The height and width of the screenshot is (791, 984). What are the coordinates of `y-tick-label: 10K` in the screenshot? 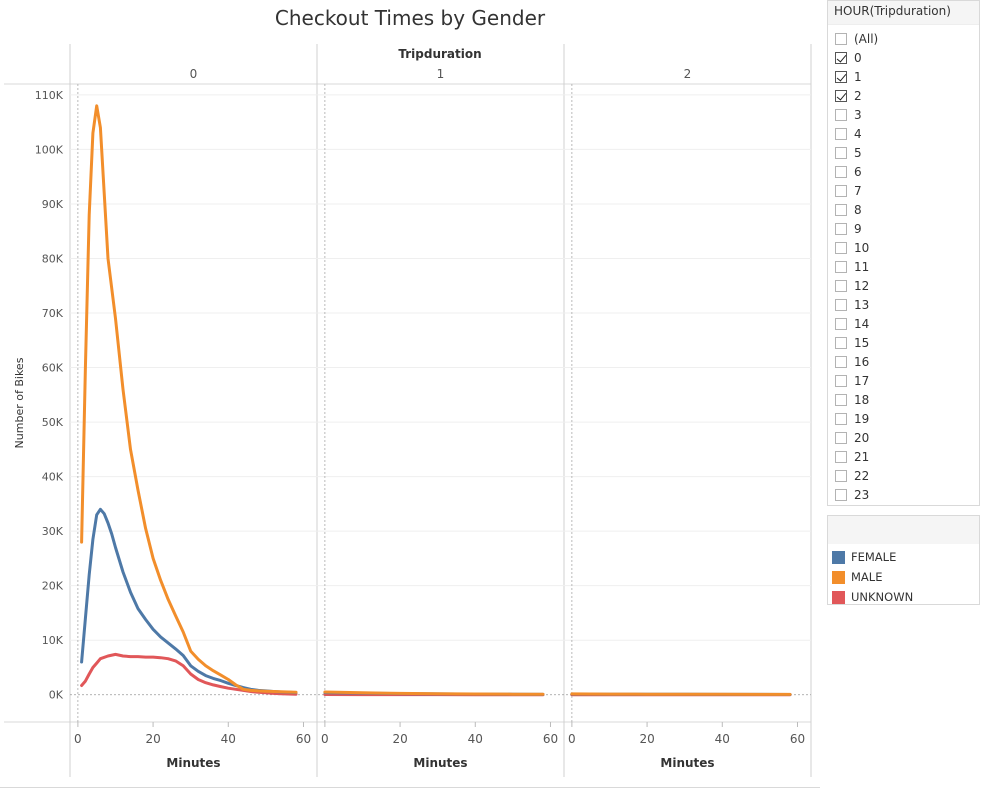 It's located at (53, 640).